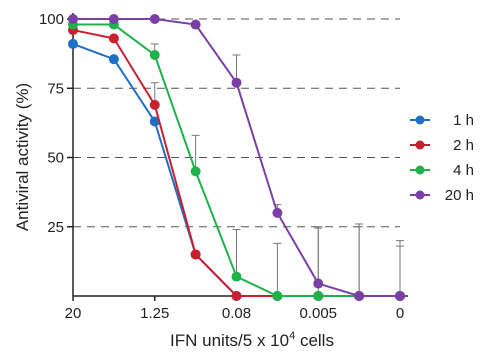 The height and width of the screenshot is (354, 483). What do you see at coordinates (55, 227) in the screenshot?
I see `y-tick-label: 25` at bounding box center [55, 227].